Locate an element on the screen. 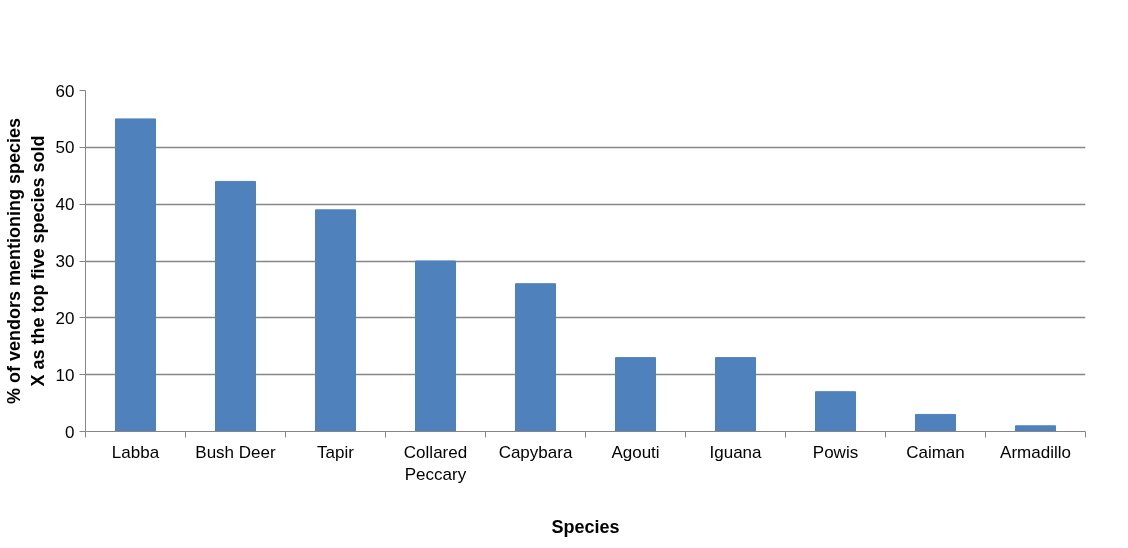 The image size is (1128, 548). y-axis-title: % of vendors mentioning species X as the top five species sold is located at coordinates (25, 261).